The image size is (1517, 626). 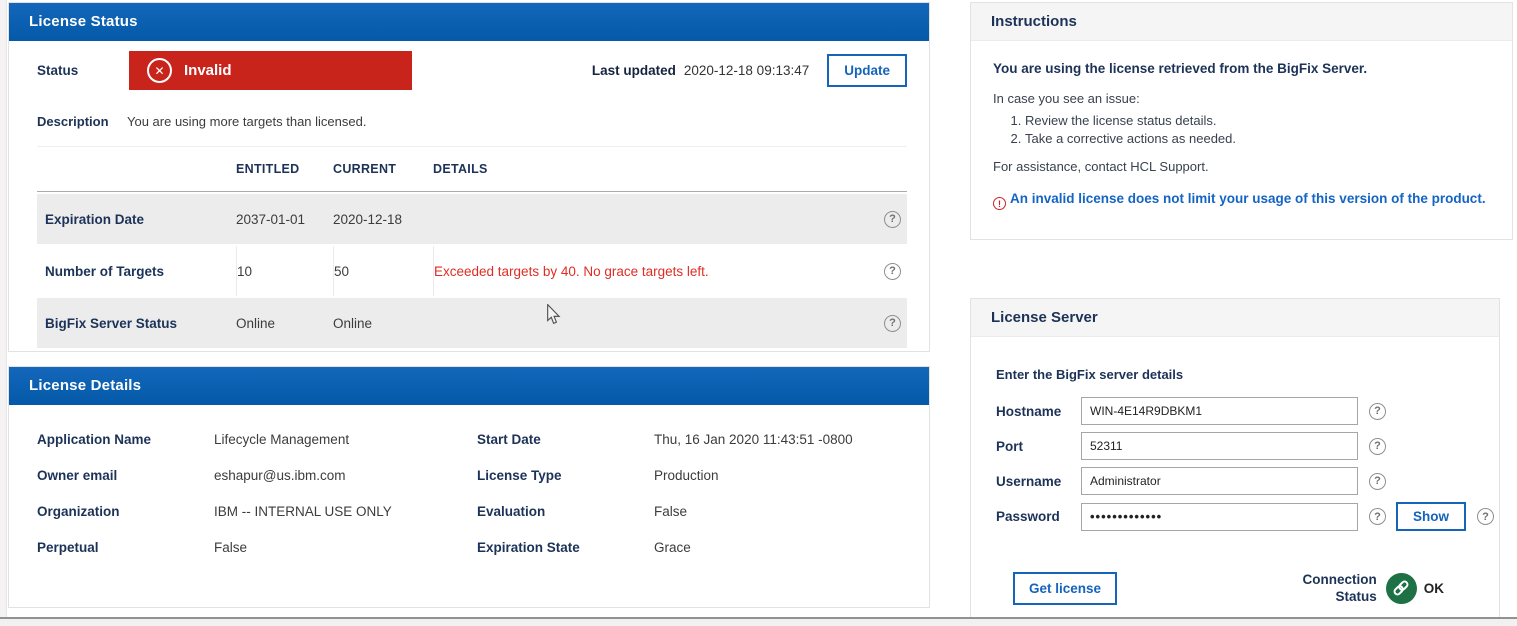 What do you see at coordinates (1101, 166) in the screenshot?
I see `instructions-assistance: For assistance, contact HCL Support.` at bounding box center [1101, 166].